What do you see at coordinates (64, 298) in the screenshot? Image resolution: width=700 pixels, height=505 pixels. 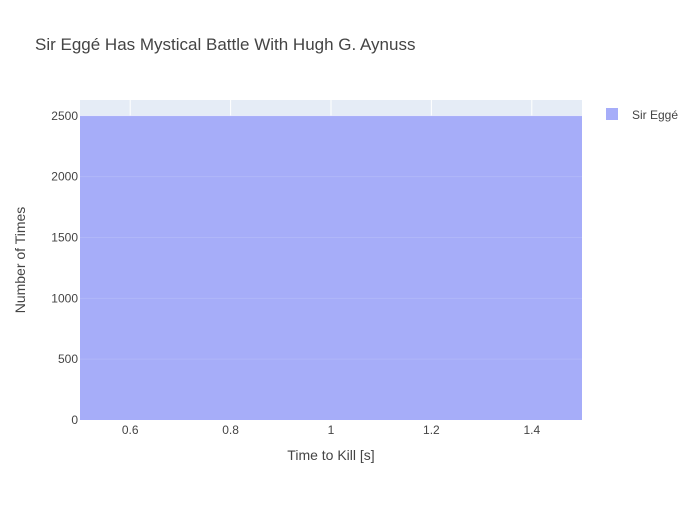 I see `y-tick-label: 1000` at bounding box center [64, 298].